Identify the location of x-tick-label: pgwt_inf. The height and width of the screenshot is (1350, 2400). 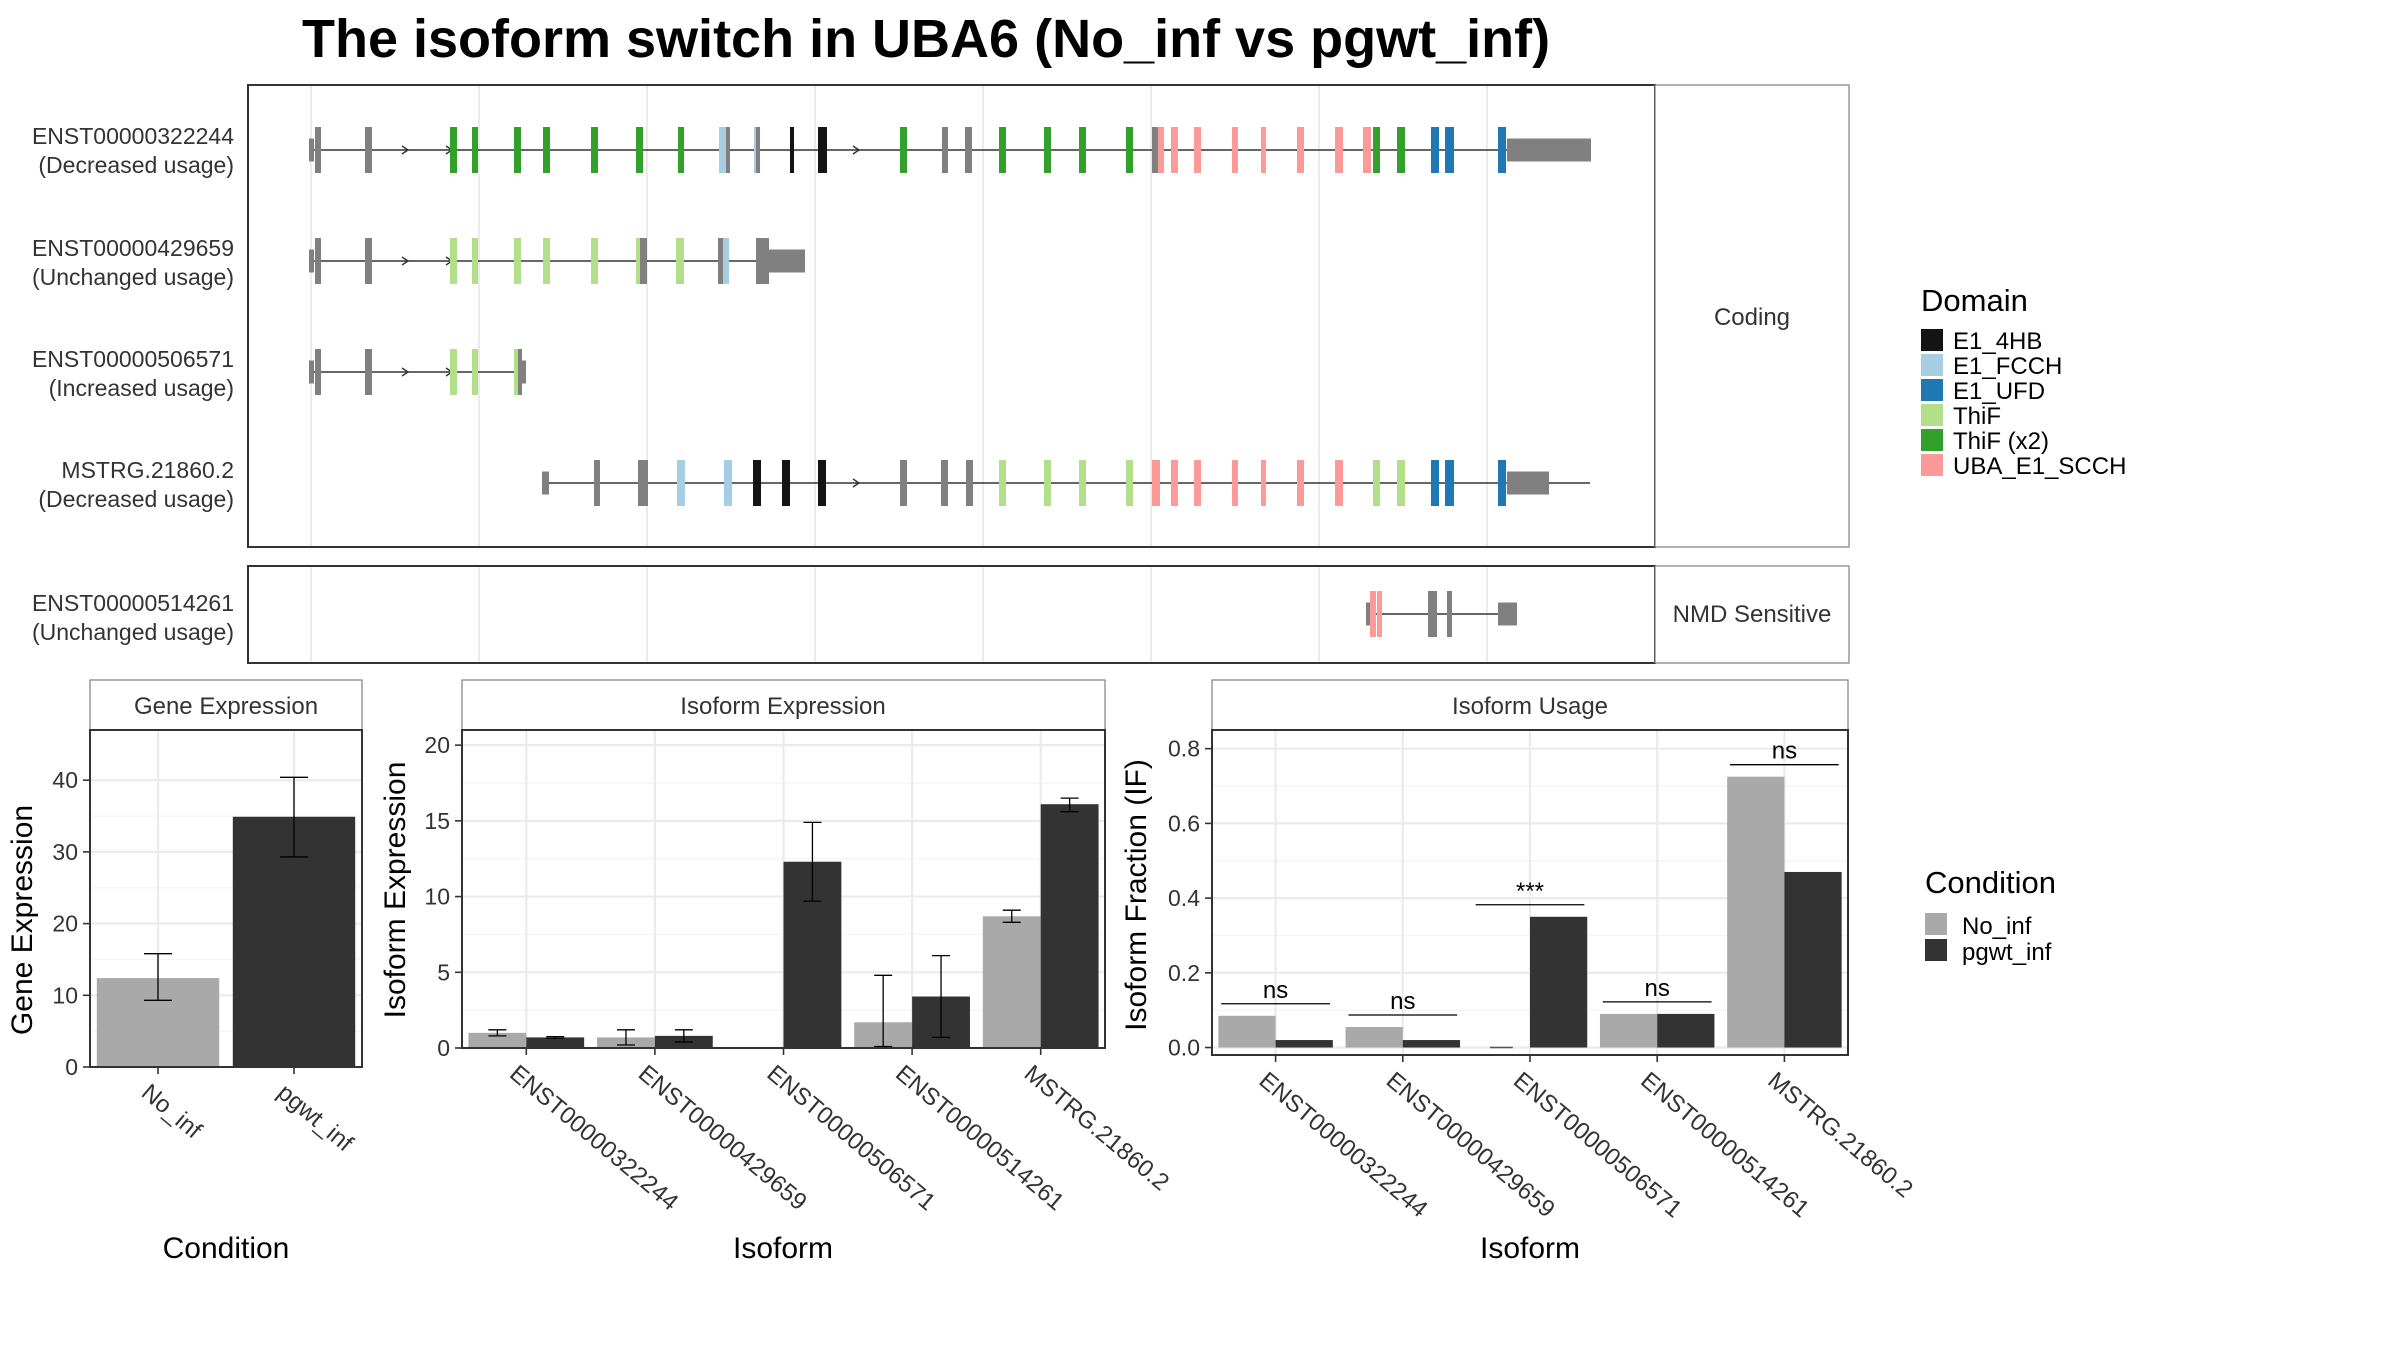
(315, 1118).